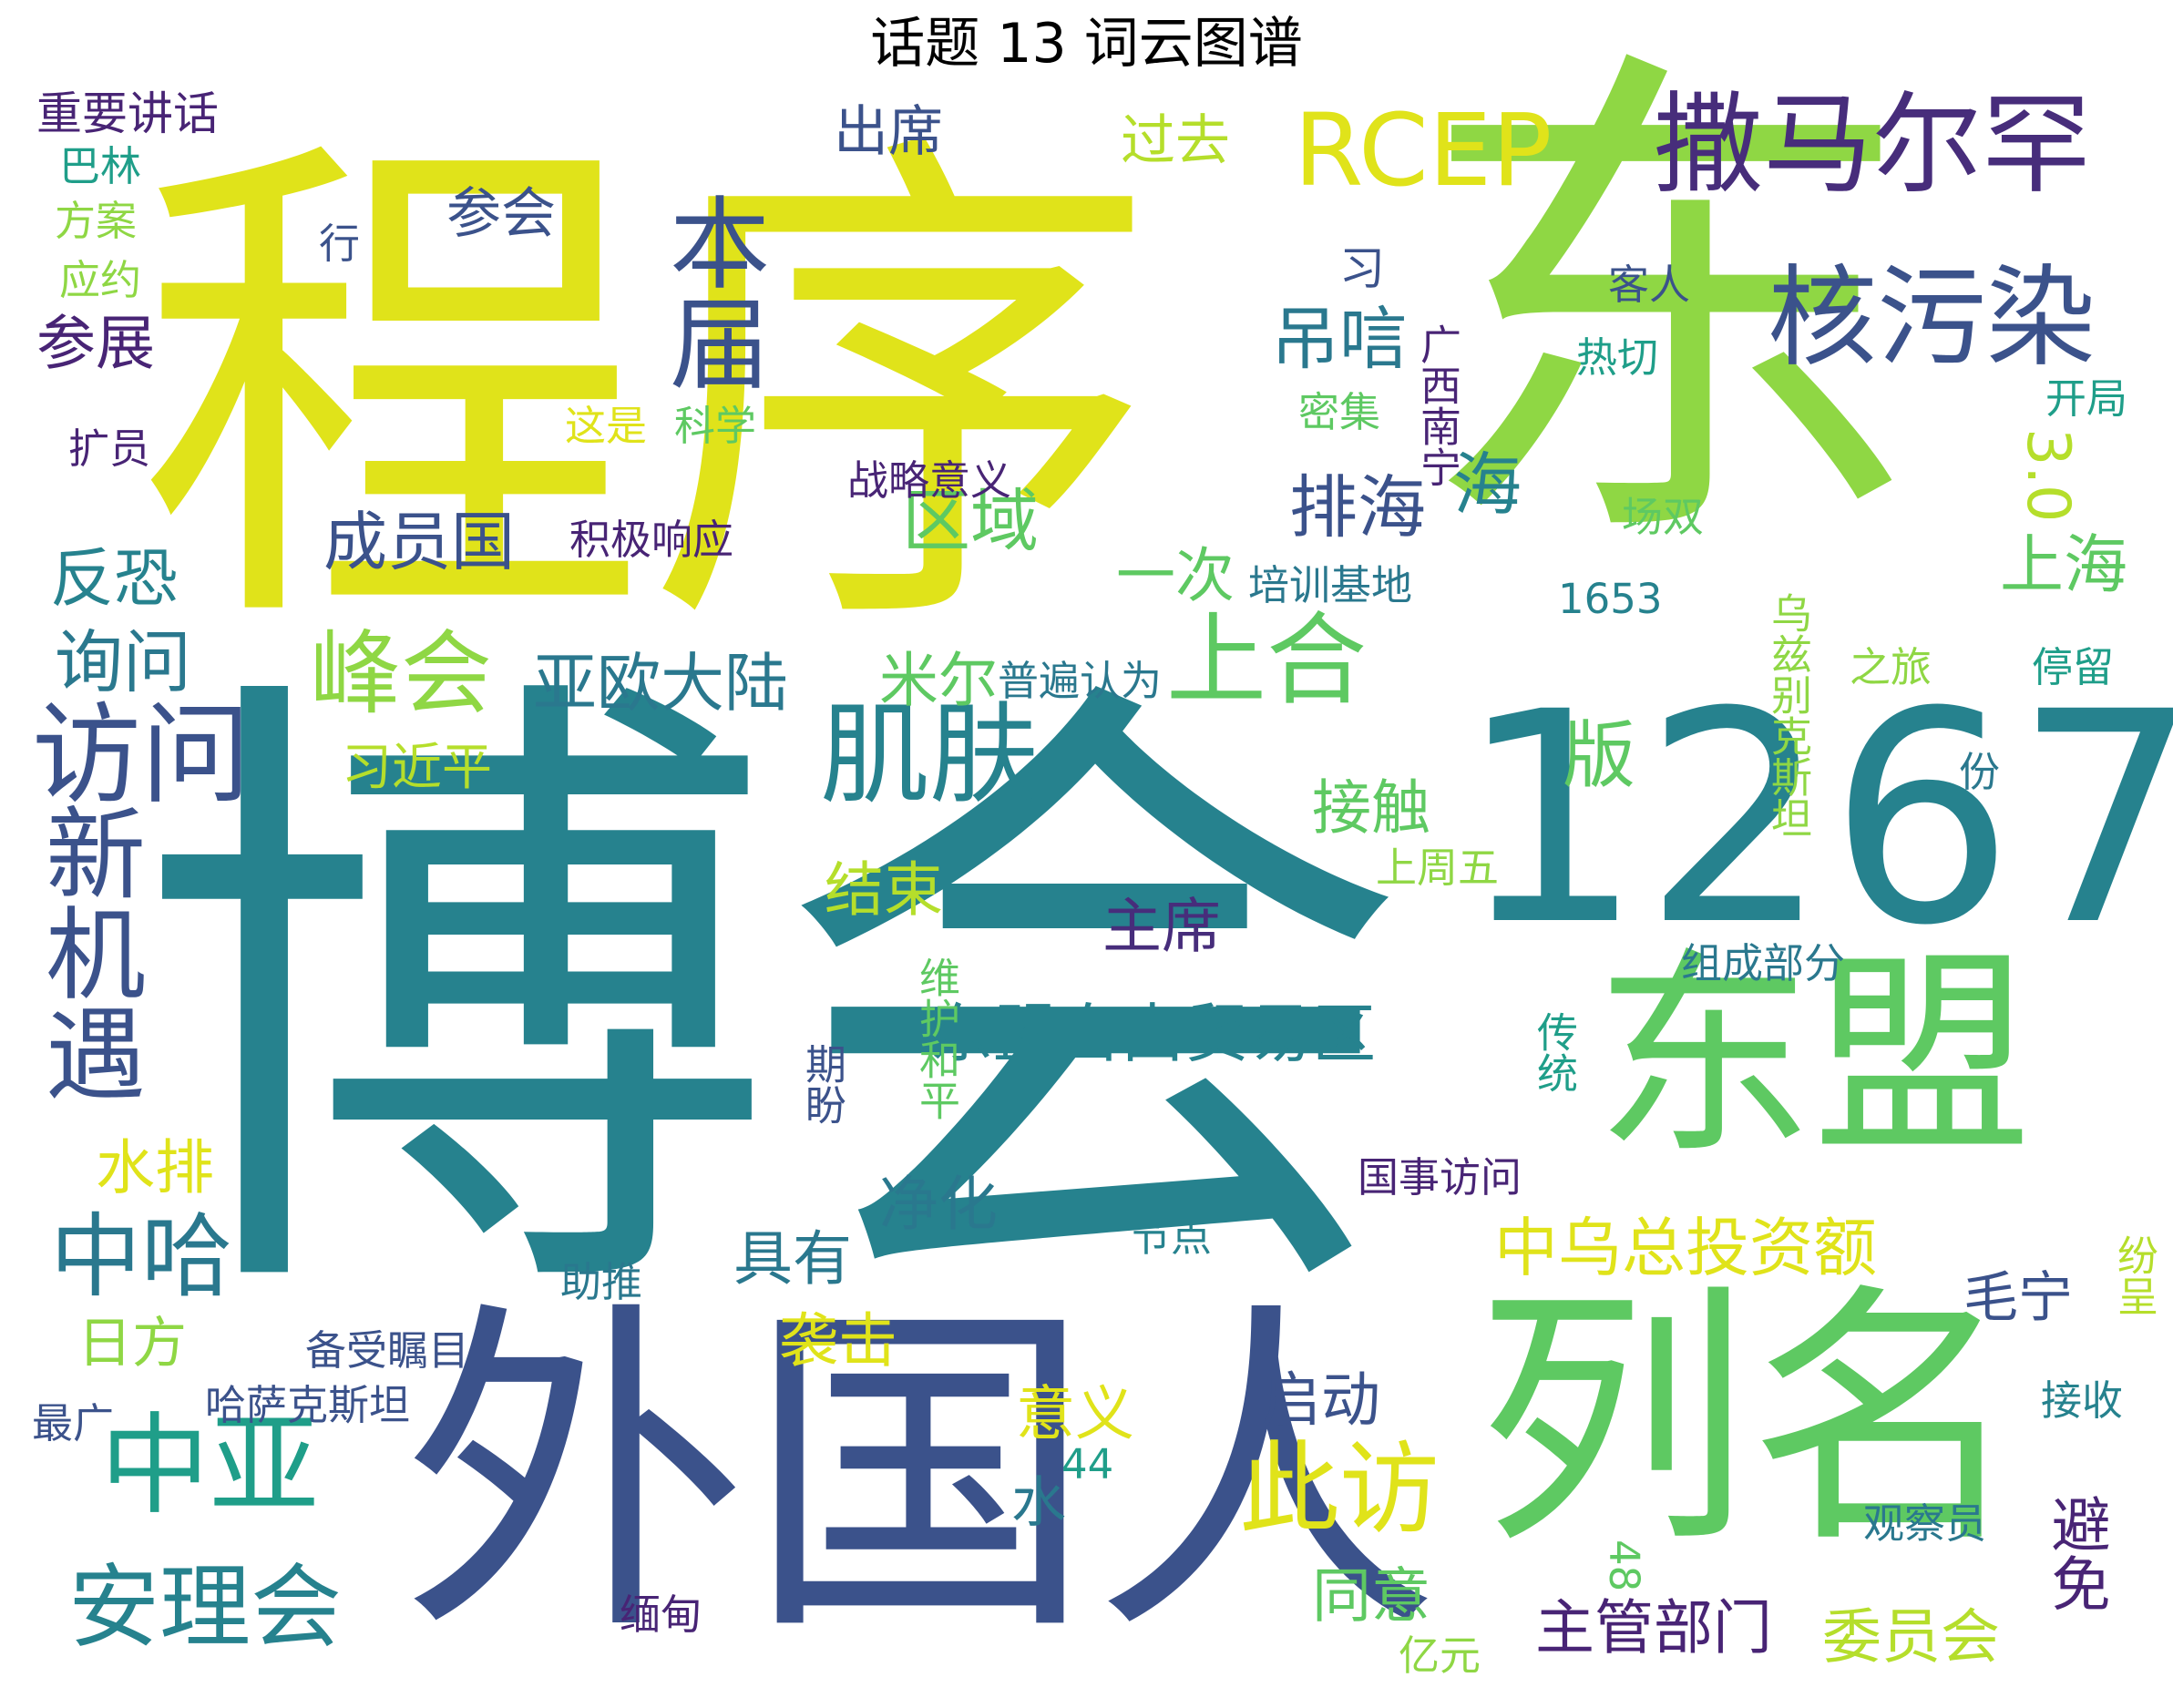  What do you see at coordinates (929, 481) in the screenshot?
I see `cloud-word: 战略意义` at bounding box center [929, 481].